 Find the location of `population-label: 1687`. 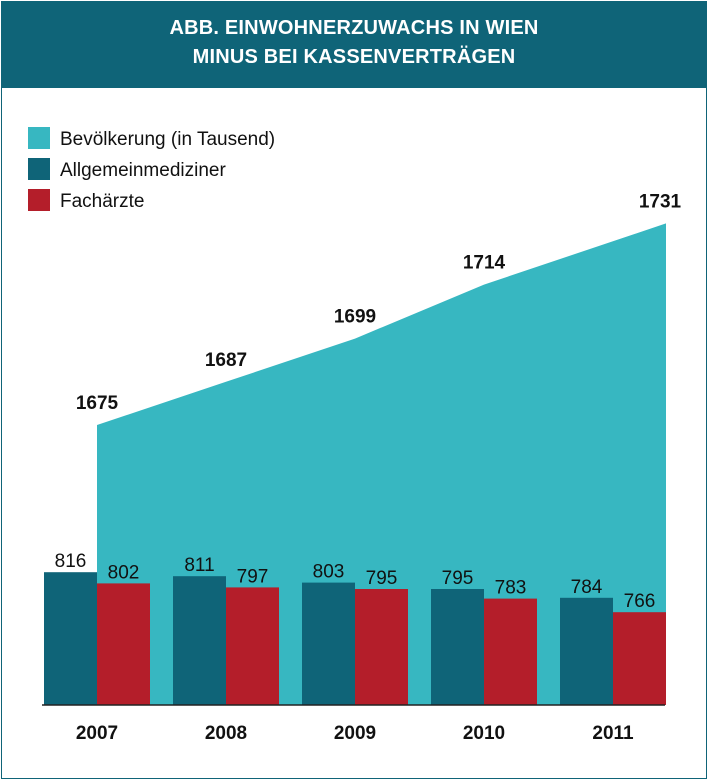

population-label: 1687 is located at coordinates (226, 360).